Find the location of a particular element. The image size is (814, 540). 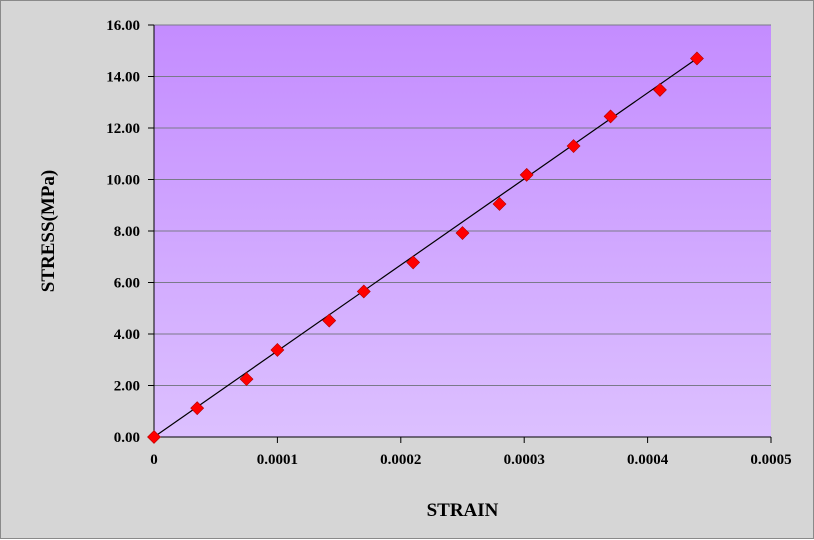

x-tick-label: 0.0005 is located at coordinates (770, 460).